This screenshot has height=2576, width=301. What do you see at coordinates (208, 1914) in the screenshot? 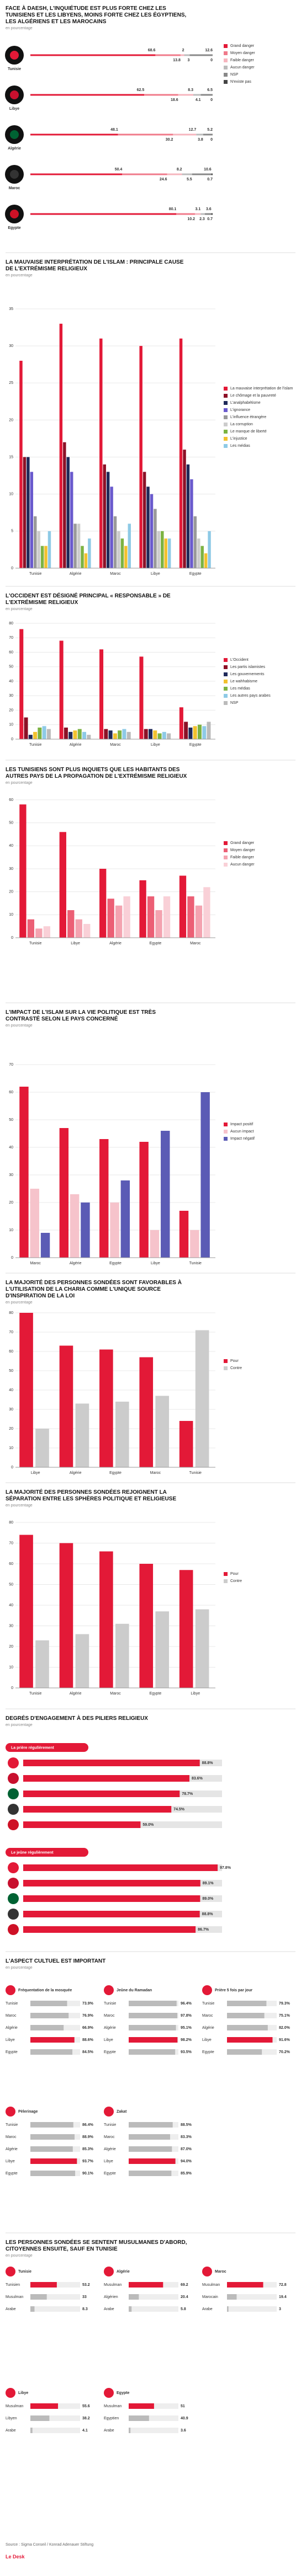
I see `value-label: 88.8%` at bounding box center [208, 1914].